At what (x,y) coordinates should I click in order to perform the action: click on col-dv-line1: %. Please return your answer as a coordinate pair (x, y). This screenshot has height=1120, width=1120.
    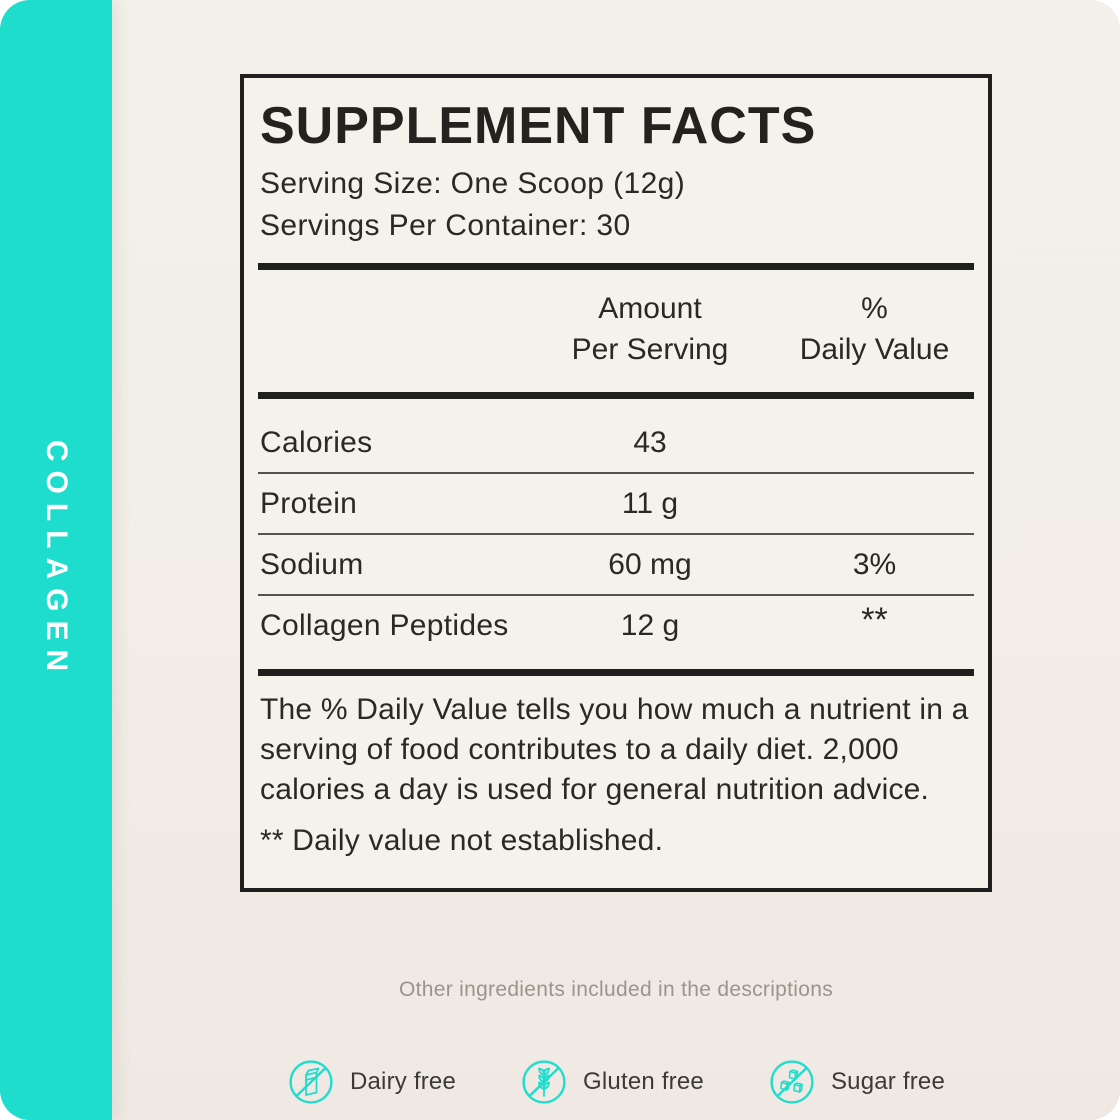
    Looking at the image, I should click on (874, 309).